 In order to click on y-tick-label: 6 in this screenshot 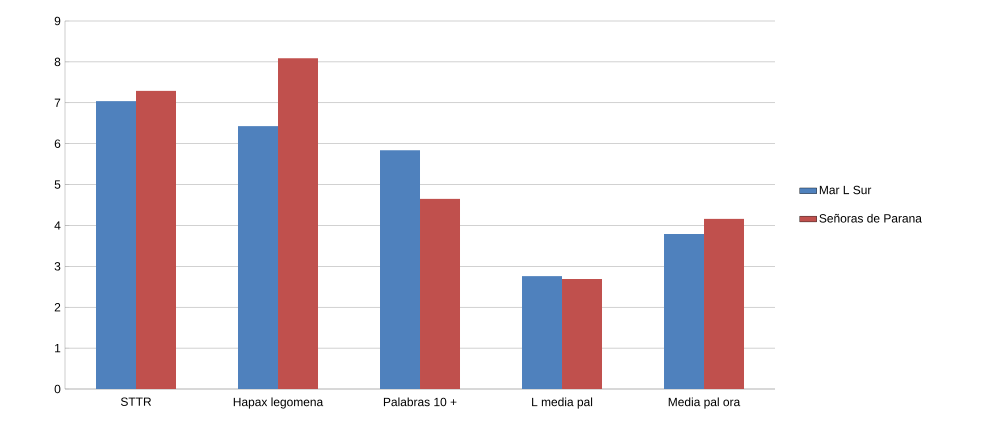, I will do `click(57, 143)`.